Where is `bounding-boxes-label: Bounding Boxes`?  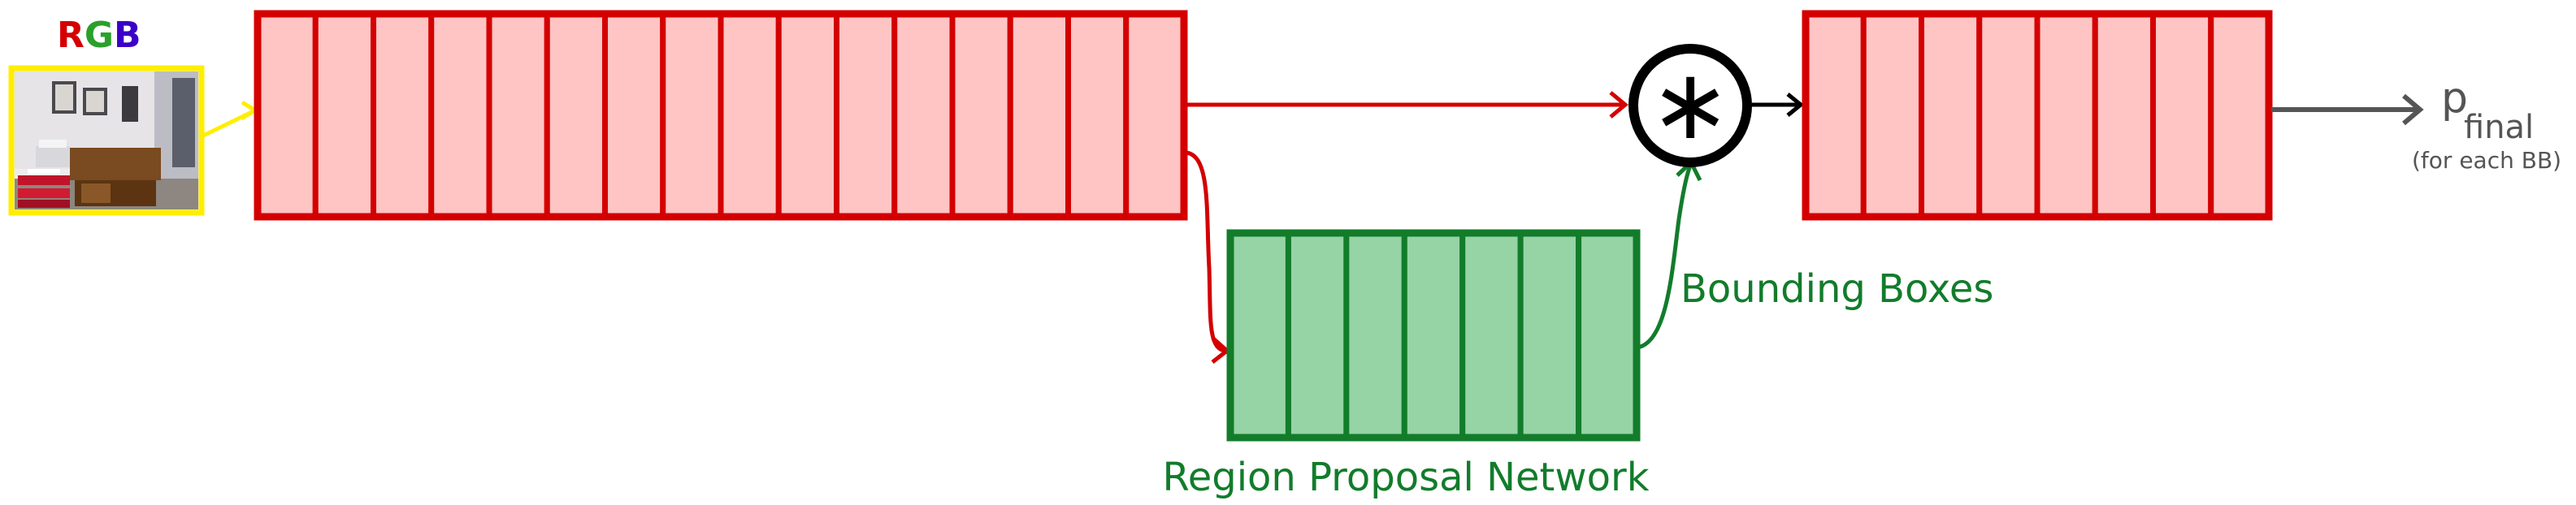
bounding-boxes-label: Bounding Boxes is located at coordinates (1836, 289).